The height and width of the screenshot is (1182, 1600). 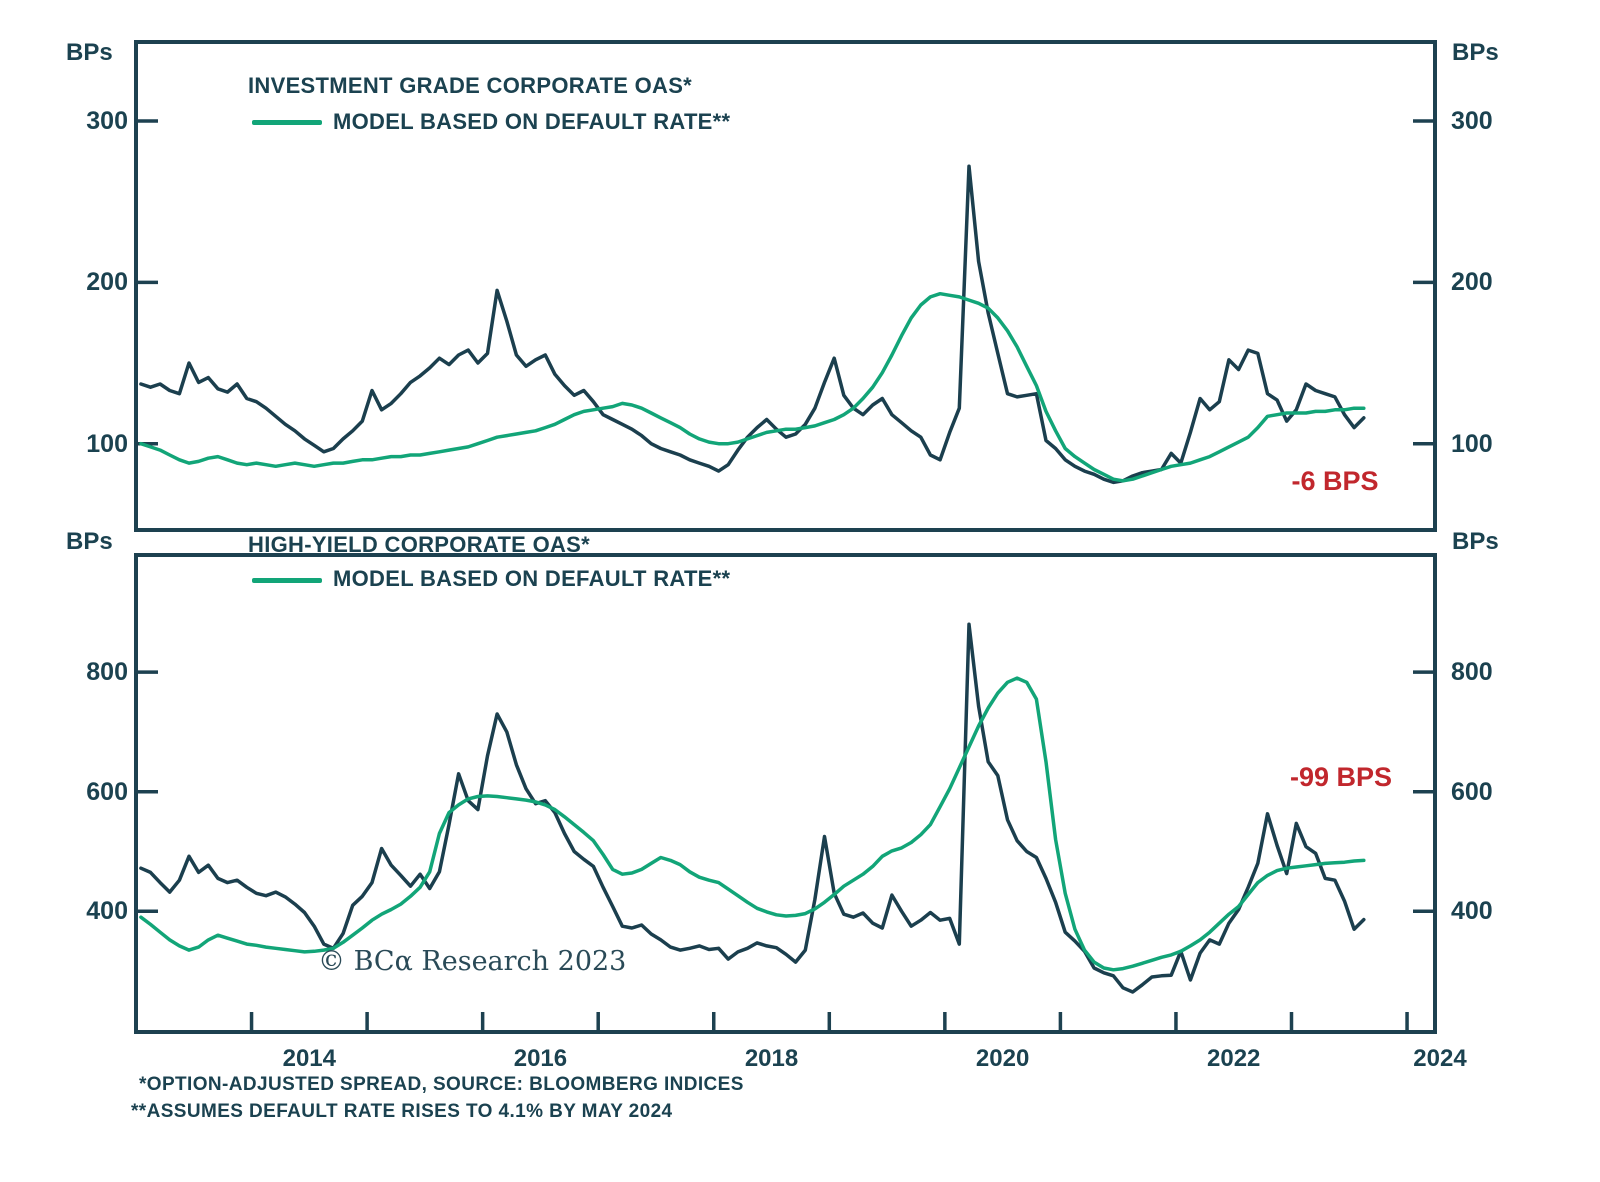 What do you see at coordinates (1234, 1058) in the screenshot?
I see `x-year-label: 2022` at bounding box center [1234, 1058].